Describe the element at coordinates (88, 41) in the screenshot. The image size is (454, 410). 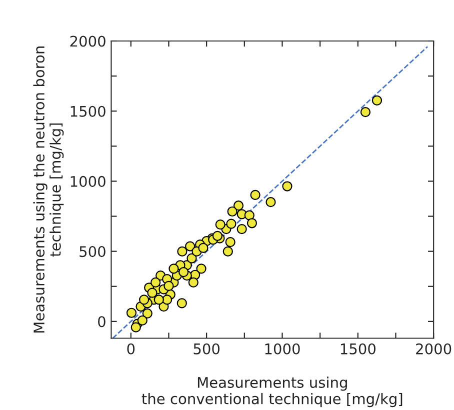
I see `y-tick-label: 2000` at that location.